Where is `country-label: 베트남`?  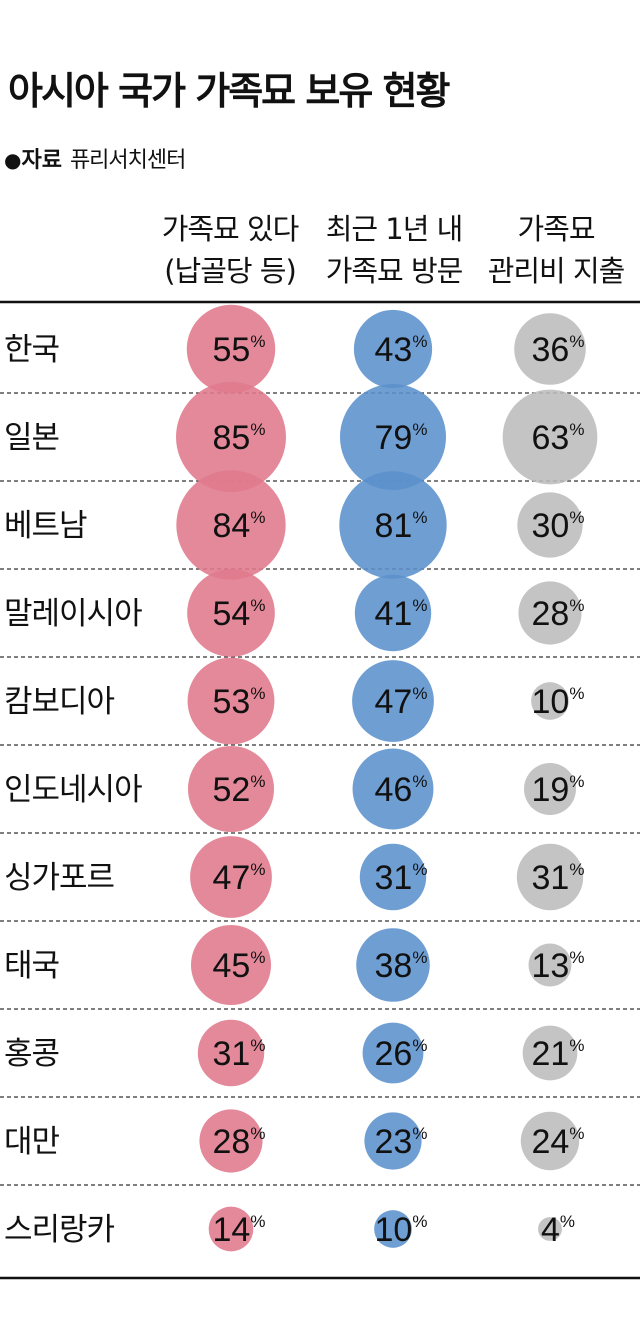
country-label: 베트남 is located at coordinates (45, 526).